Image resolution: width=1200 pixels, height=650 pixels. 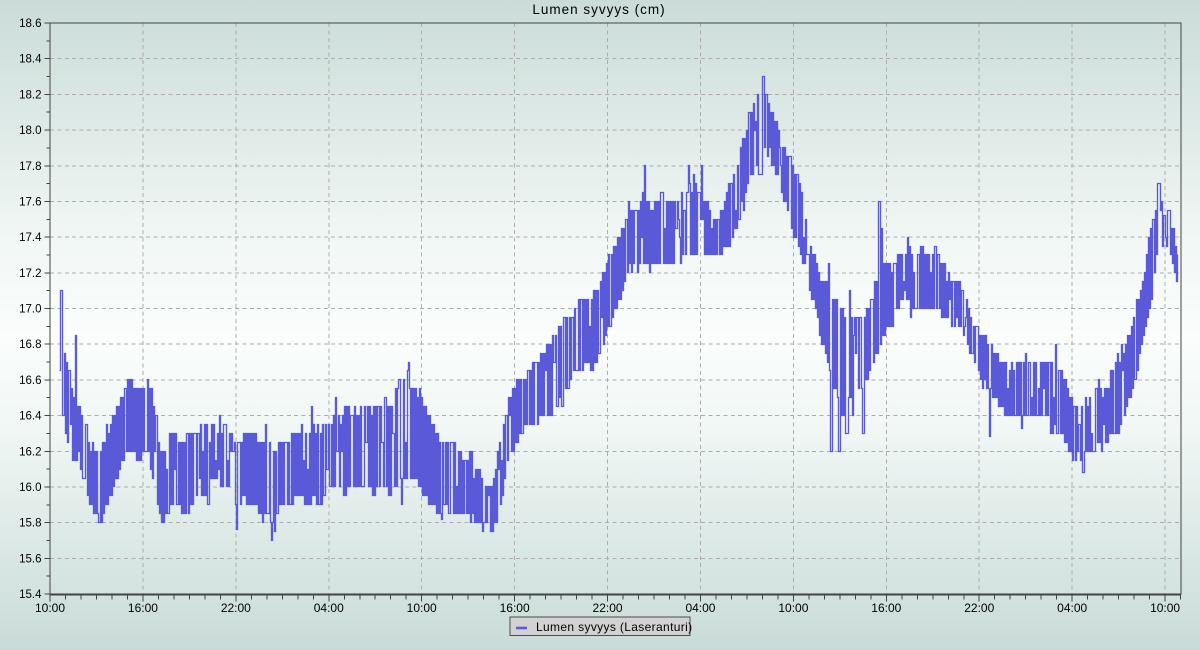 What do you see at coordinates (30, 131) in the screenshot?
I see `svg-text: 18.0` at bounding box center [30, 131].